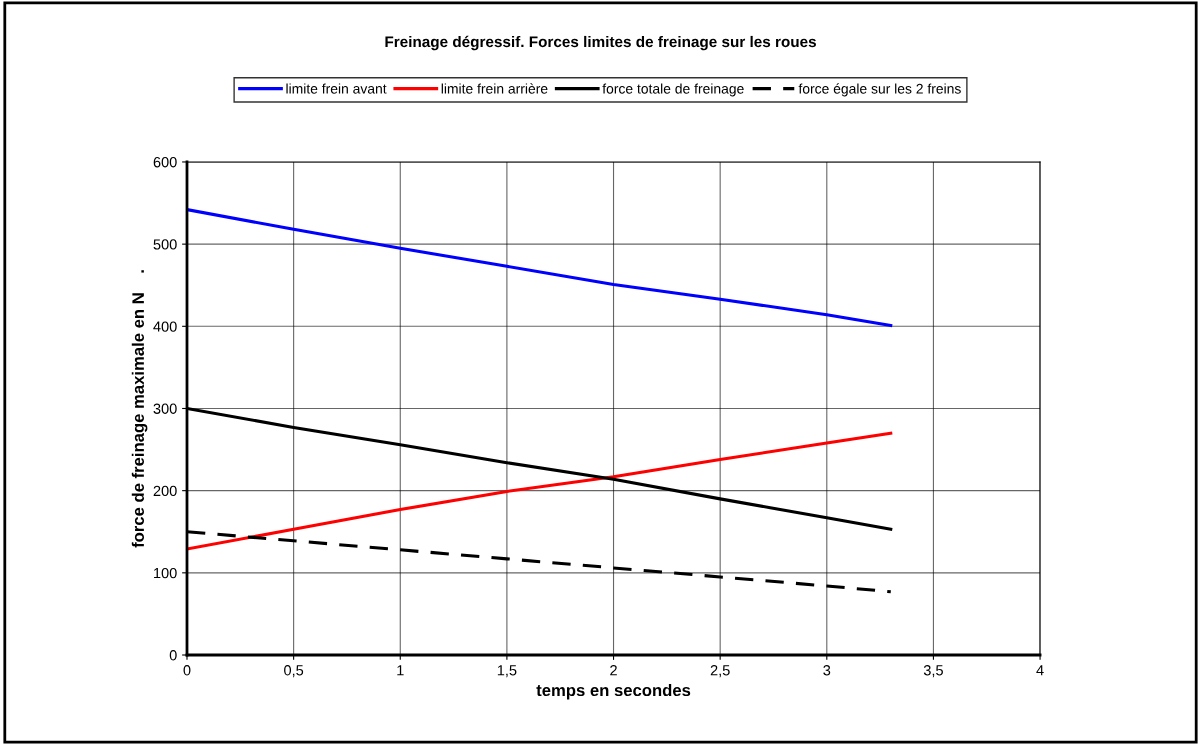 Image resolution: width=1201 pixels, height=745 pixels. Describe the element at coordinates (165, 573) in the screenshot. I see `y-tick-label: 100` at that location.